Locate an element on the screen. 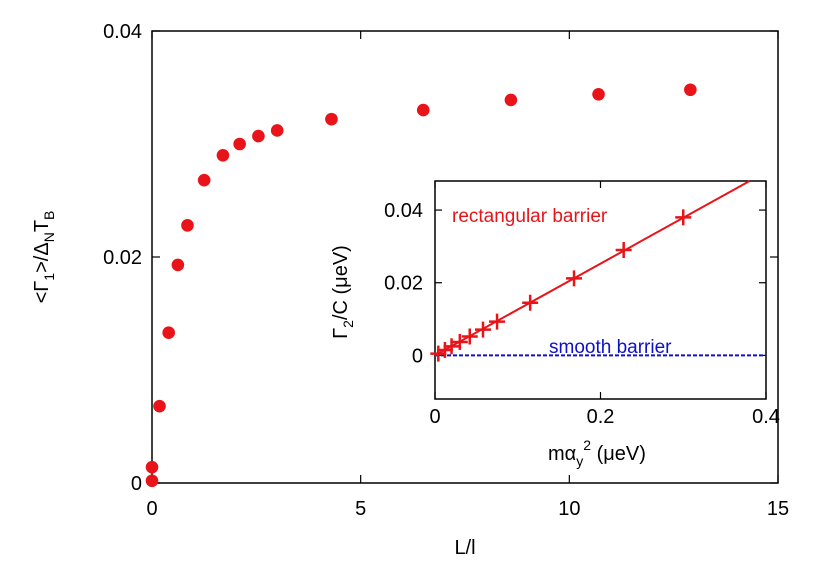  inset-y-label-rest: /C (μeV) is located at coordinates (341, 282).